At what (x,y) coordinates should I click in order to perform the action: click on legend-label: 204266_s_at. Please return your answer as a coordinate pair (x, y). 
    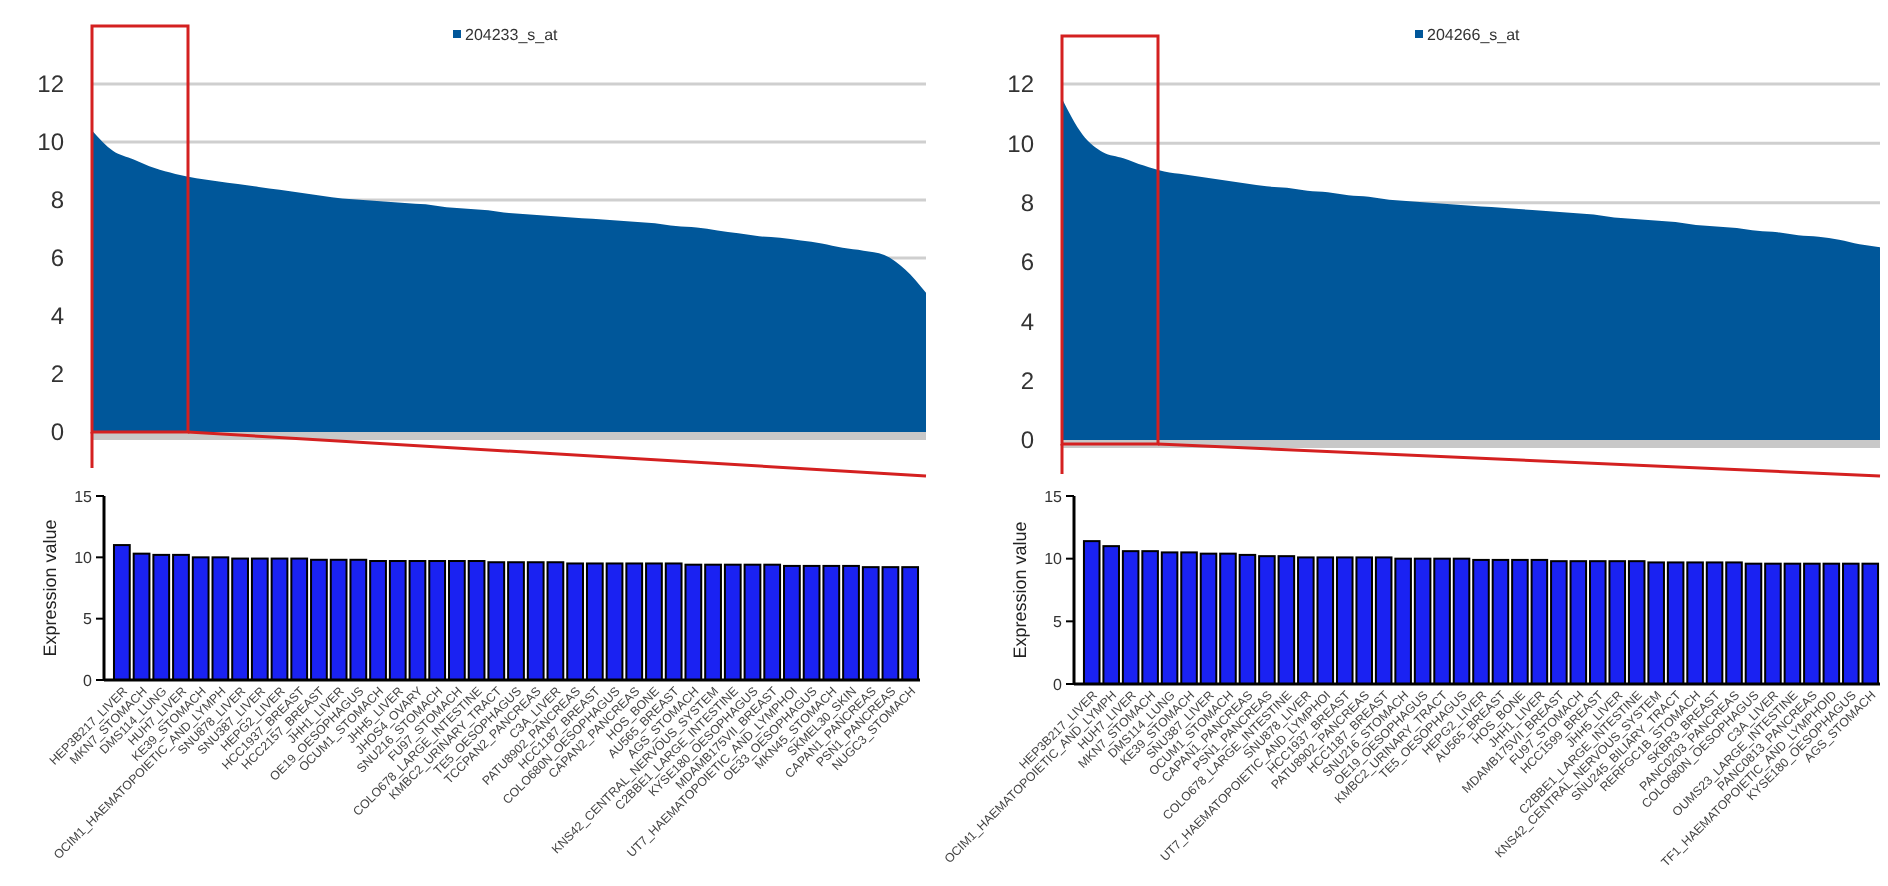
    Looking at the image, I should click on (1474, 35).